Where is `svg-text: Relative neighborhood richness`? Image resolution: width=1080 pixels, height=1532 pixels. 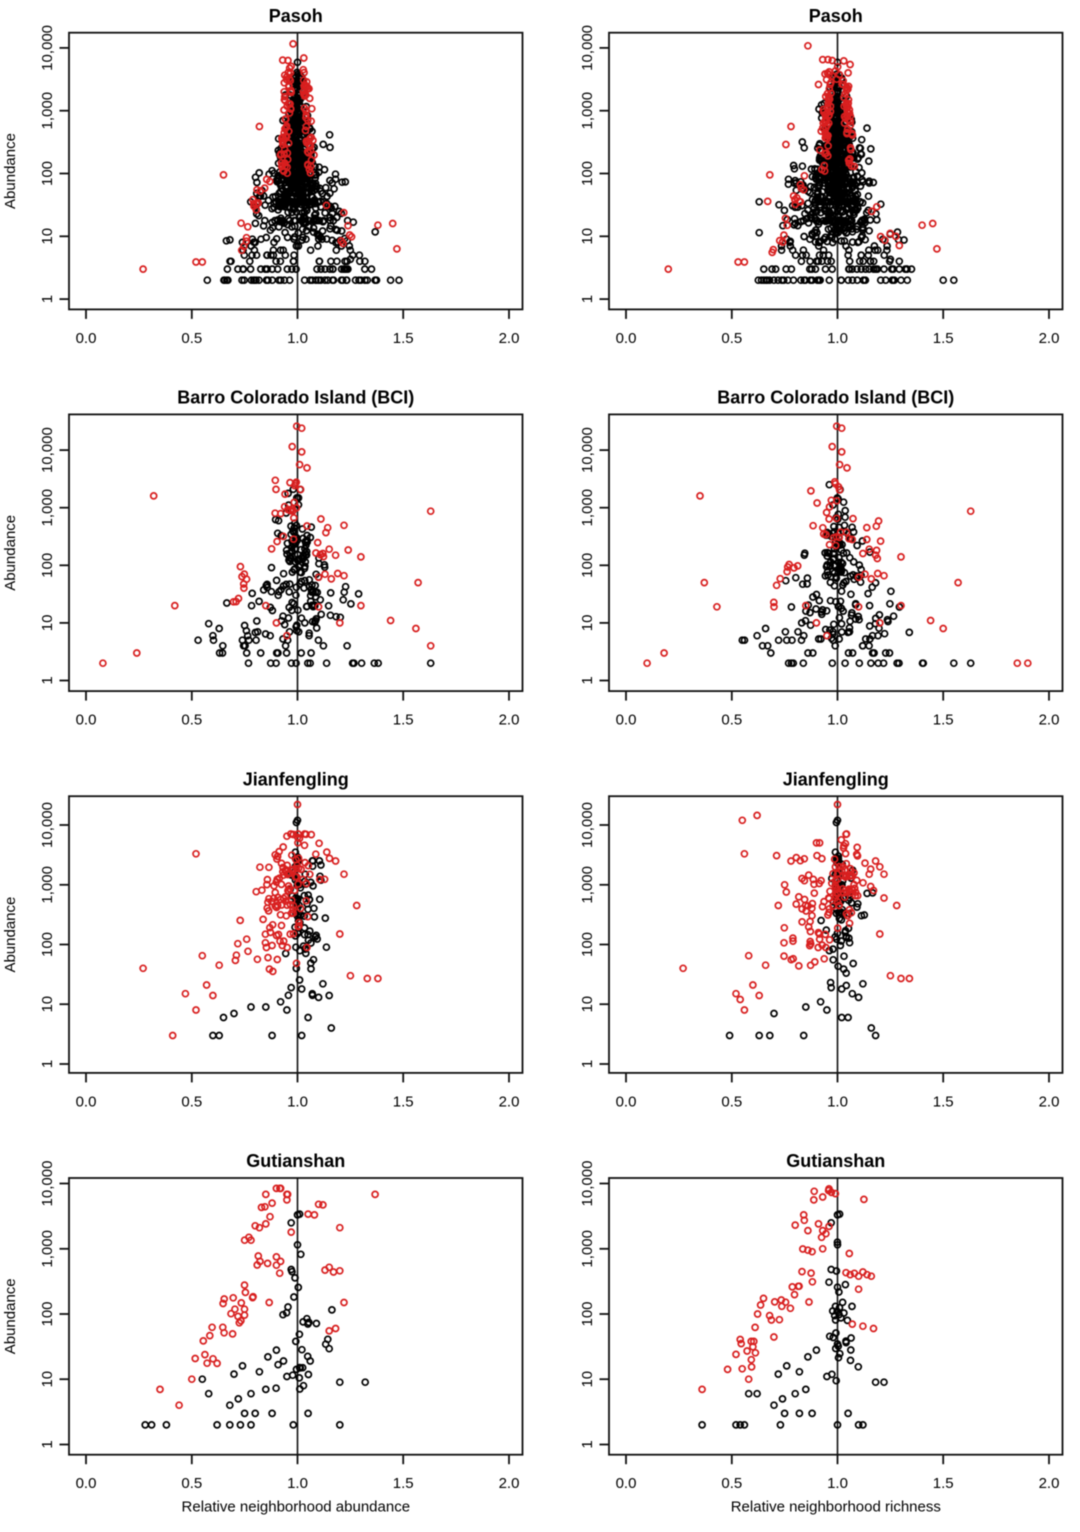
svg-text: Relative neighborhood richness is located at coordinates (836, 1507).